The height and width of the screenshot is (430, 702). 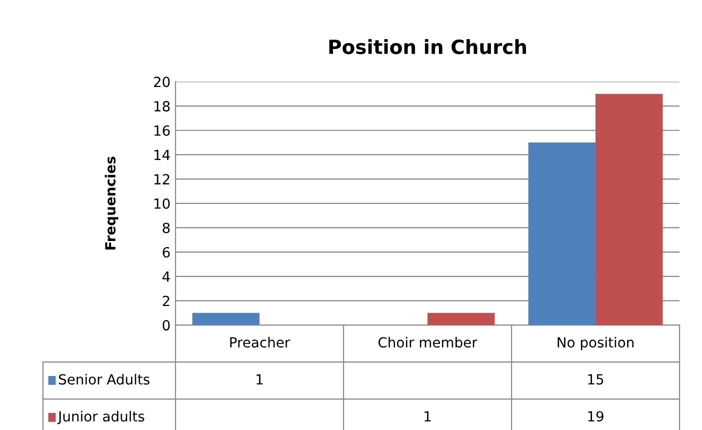 What do you see at coordinates (162, 130) in the screenshot?
I see `y-tick-label: 16` at bounding box center [162, 130].